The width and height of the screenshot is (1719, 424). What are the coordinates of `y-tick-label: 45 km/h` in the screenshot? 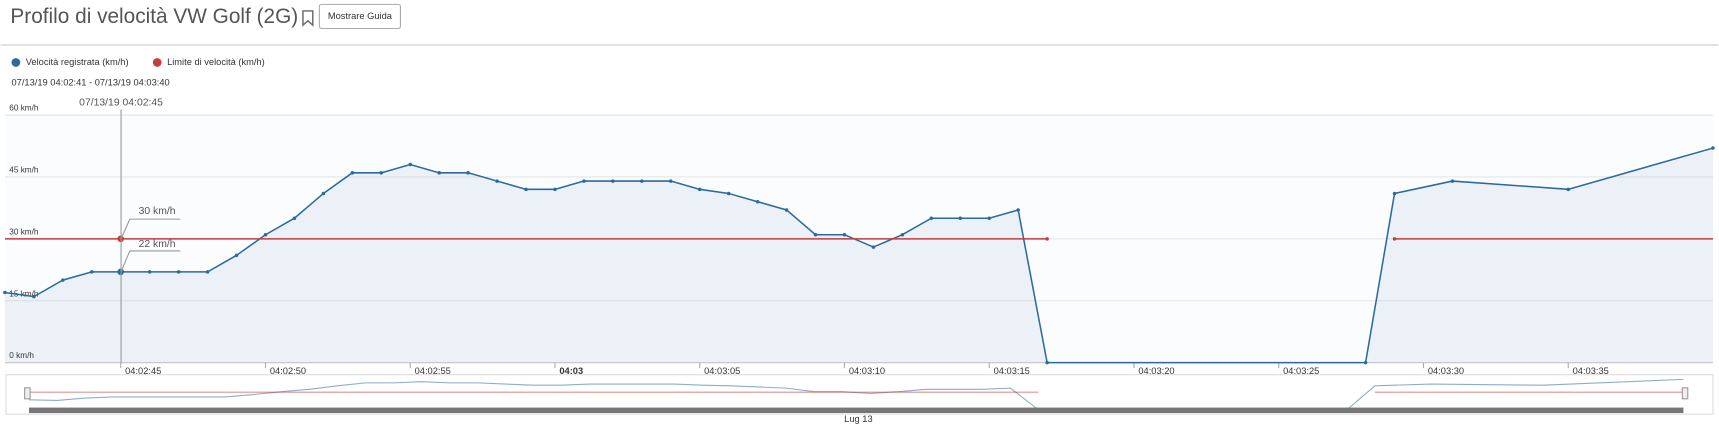 It's located at (24, 170).